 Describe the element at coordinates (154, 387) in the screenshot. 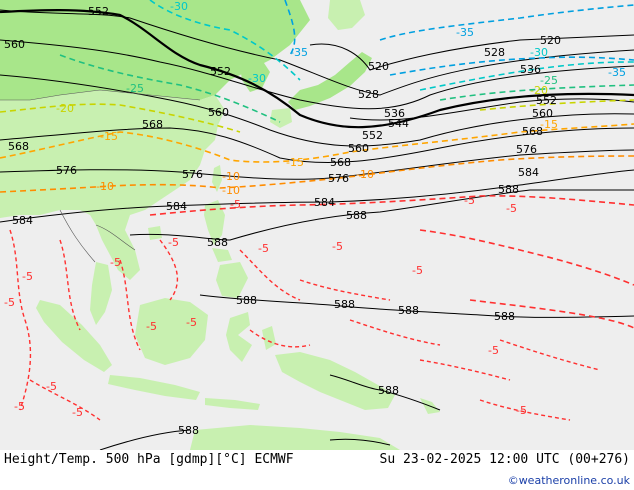

I see `land-java` at that location.